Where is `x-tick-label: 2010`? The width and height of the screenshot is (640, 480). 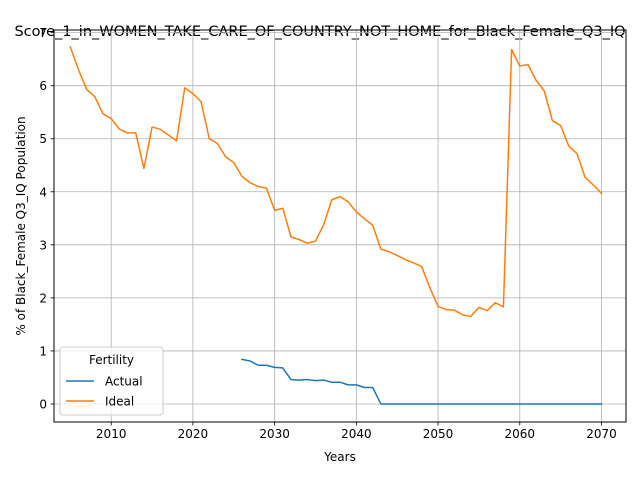
x-tick-label: 2010 is located at coordinates (111, 434).